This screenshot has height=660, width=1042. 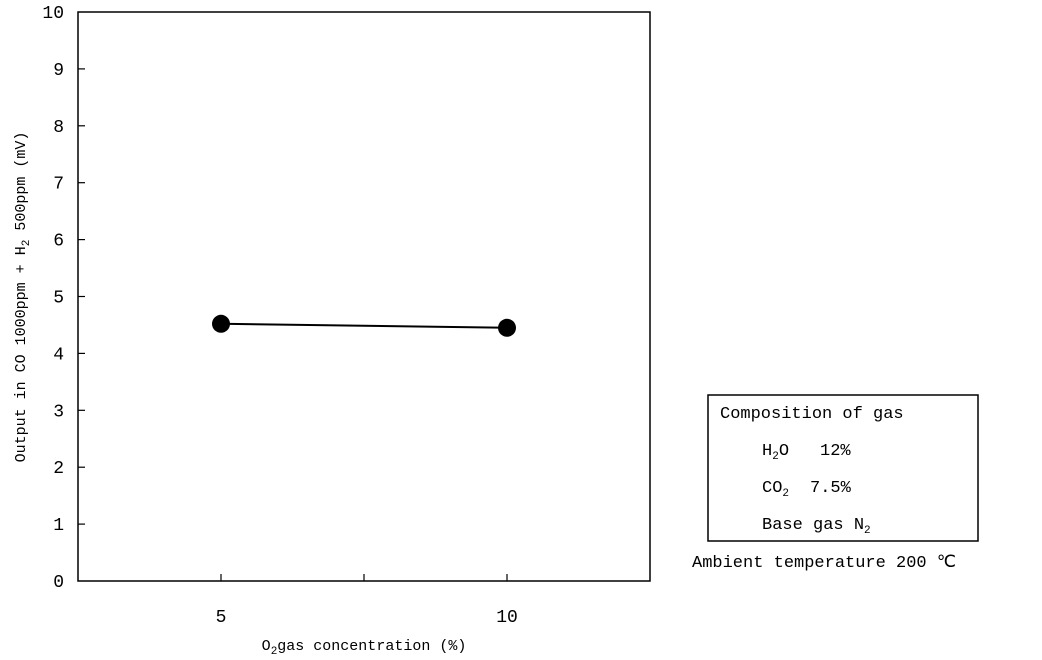 I want to click on composition-base-gas: Base gas N2, so click(x=816, y=526).